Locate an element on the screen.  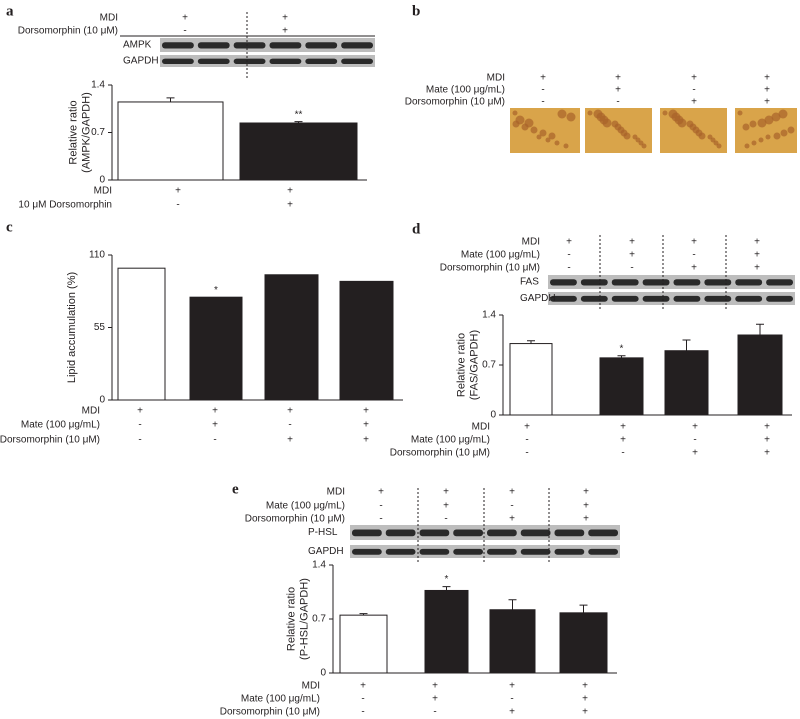
panel-letter: d is located at coordinates (416, 229).